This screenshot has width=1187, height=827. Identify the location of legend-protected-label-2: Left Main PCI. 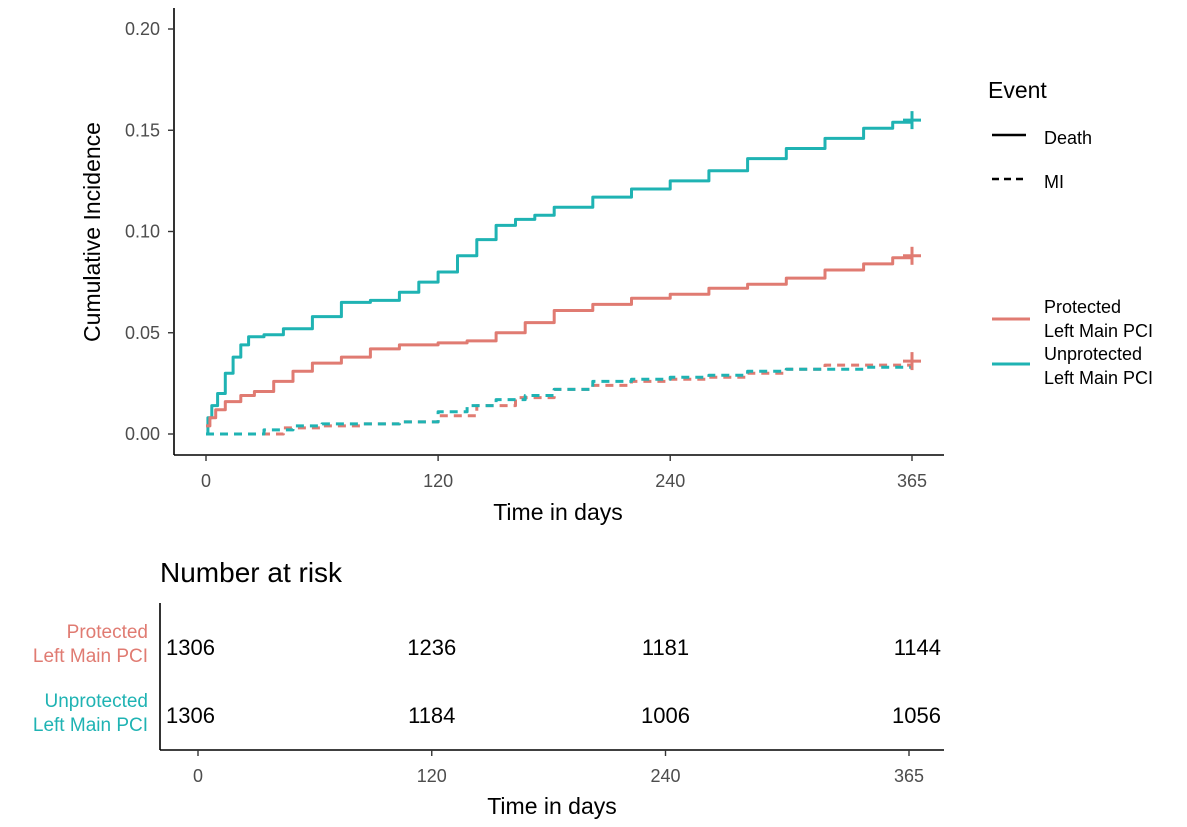
(1098, 331).